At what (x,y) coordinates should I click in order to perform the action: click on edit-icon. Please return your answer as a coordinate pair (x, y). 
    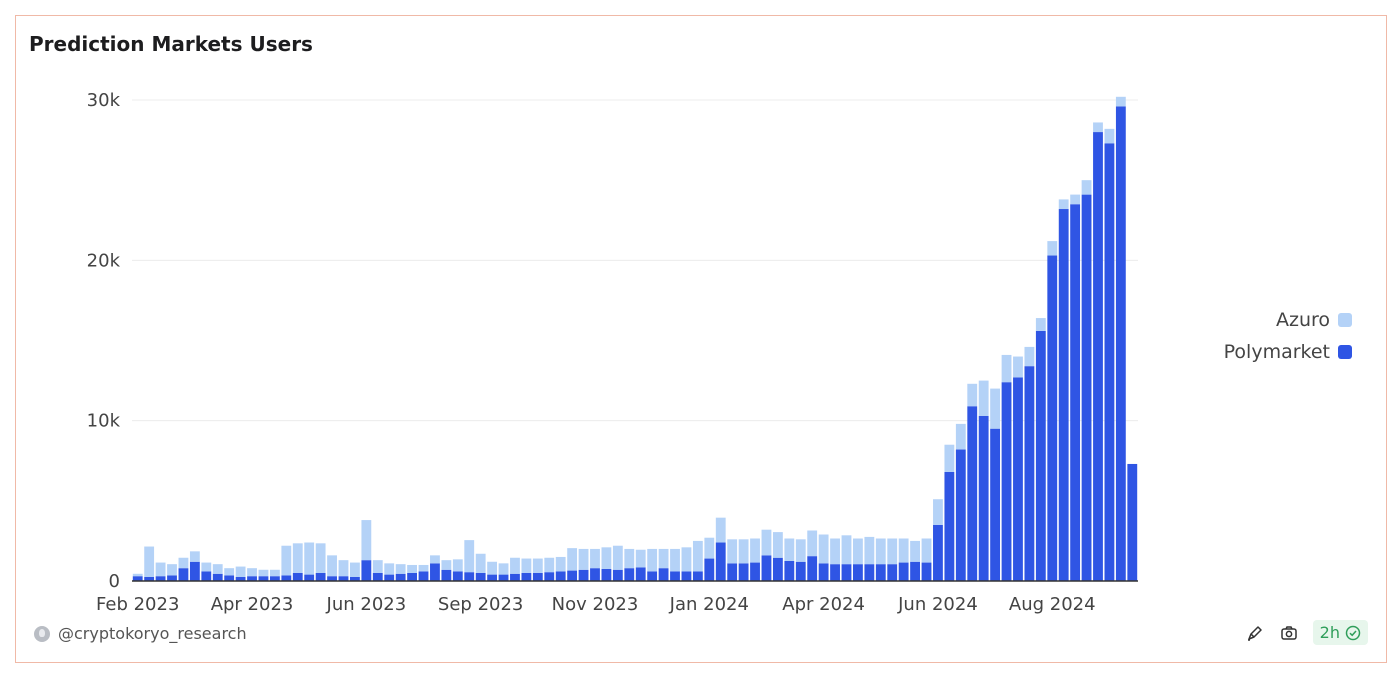
    Looking at the image, I should click on (1255, 633).